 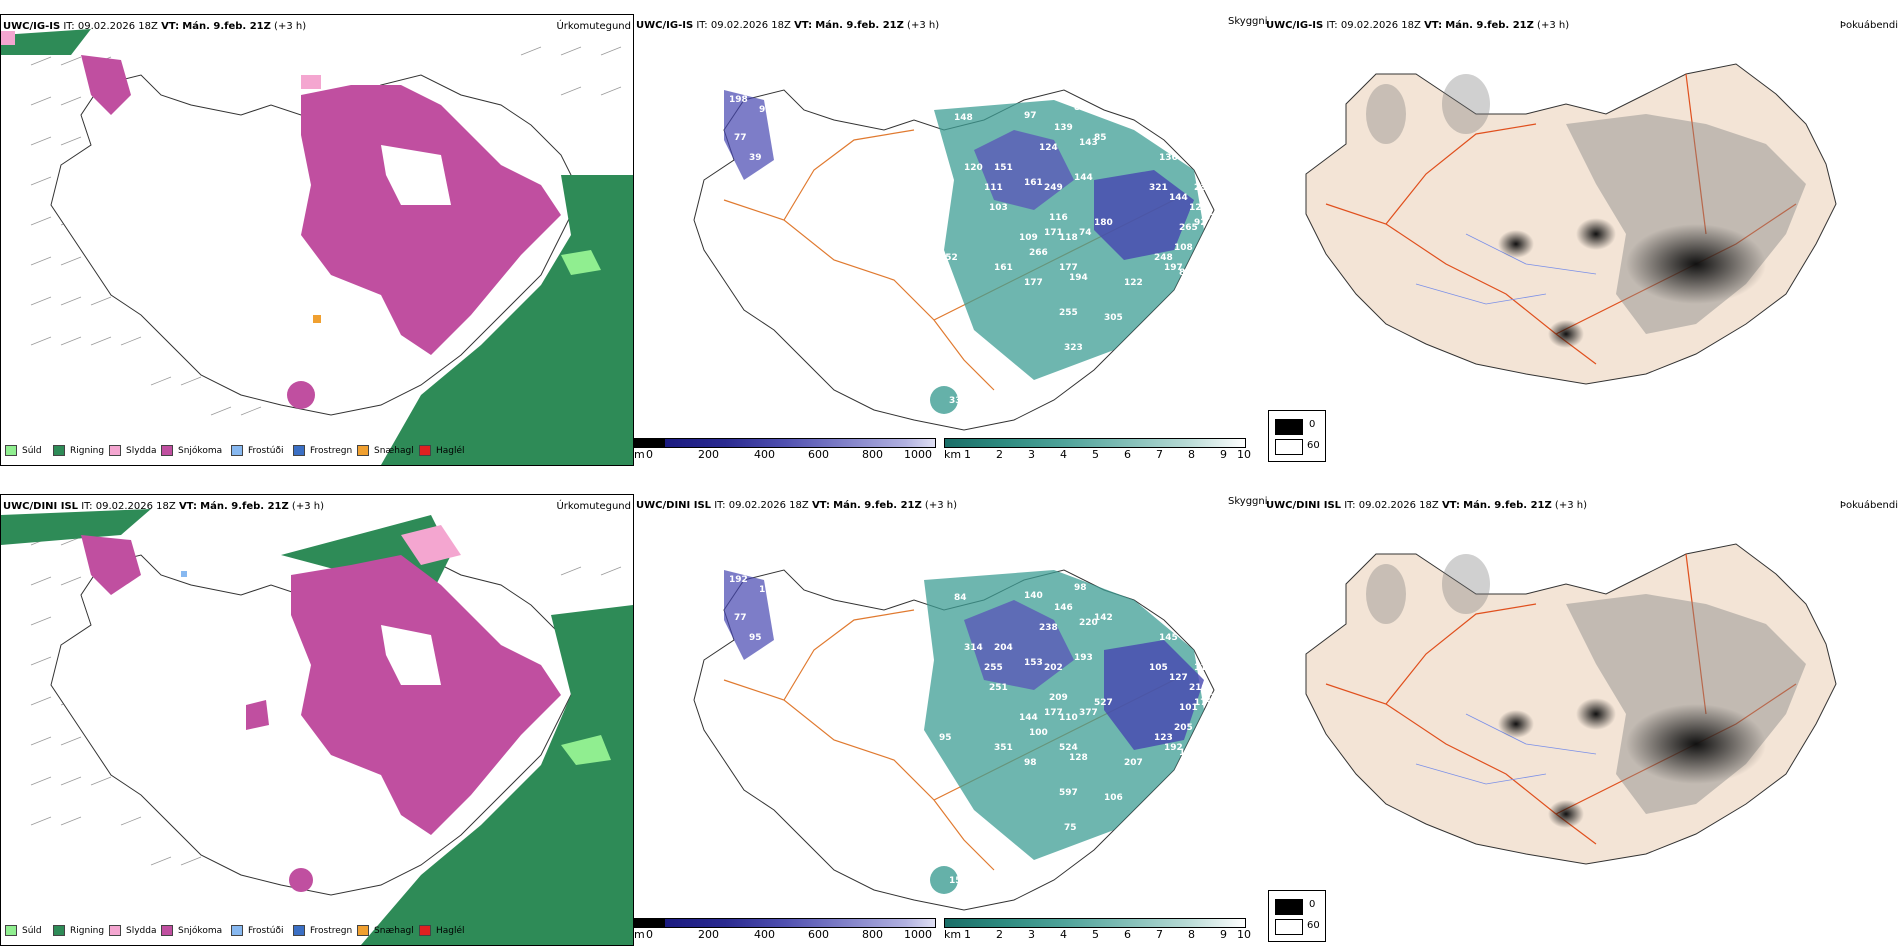 What do you see at coordinates (1183, 728) in the screenshot?
I see `cloud-base-value: 205` at bounding box center [1183, 728].